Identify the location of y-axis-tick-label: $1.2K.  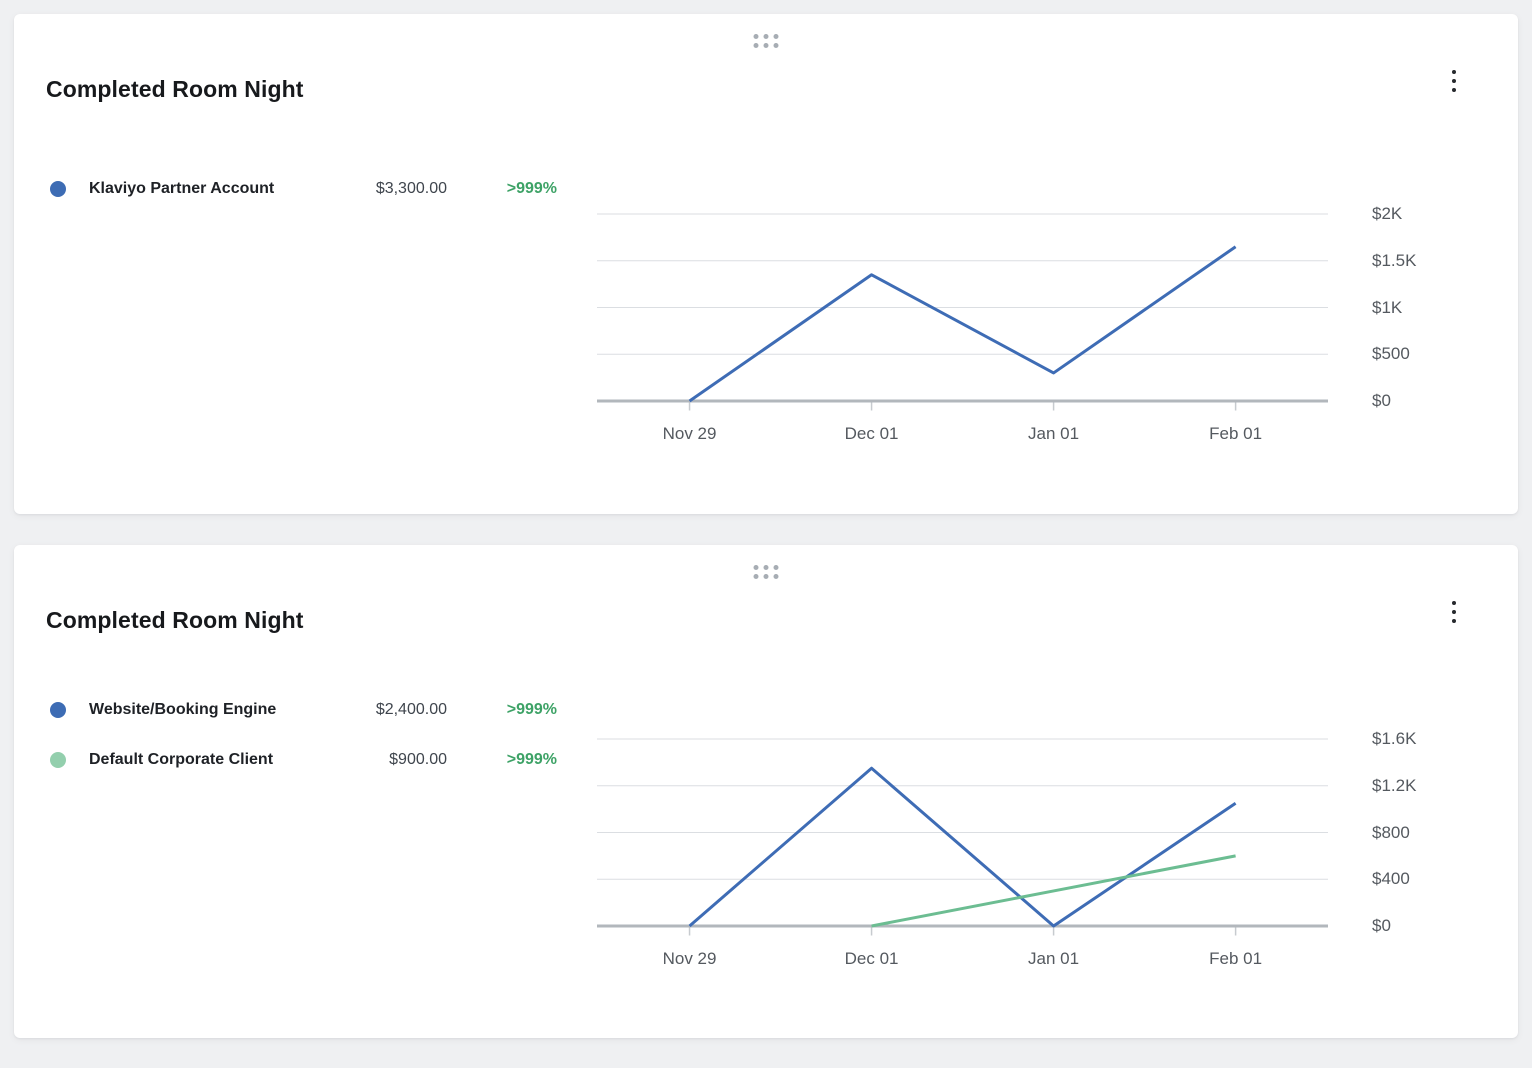
(1394, 785).